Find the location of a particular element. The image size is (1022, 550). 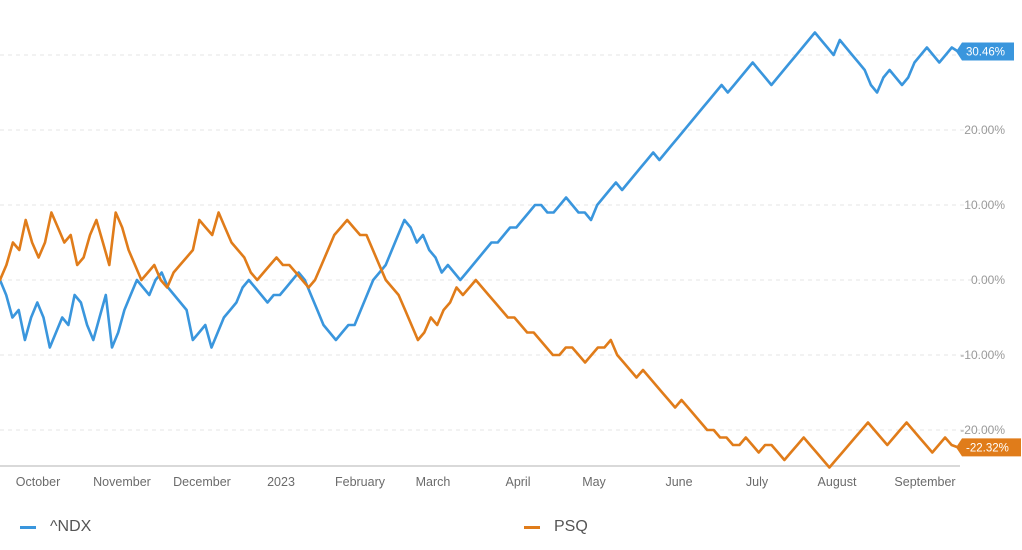

x-tick-label: March is located at coordinates (433, 482).